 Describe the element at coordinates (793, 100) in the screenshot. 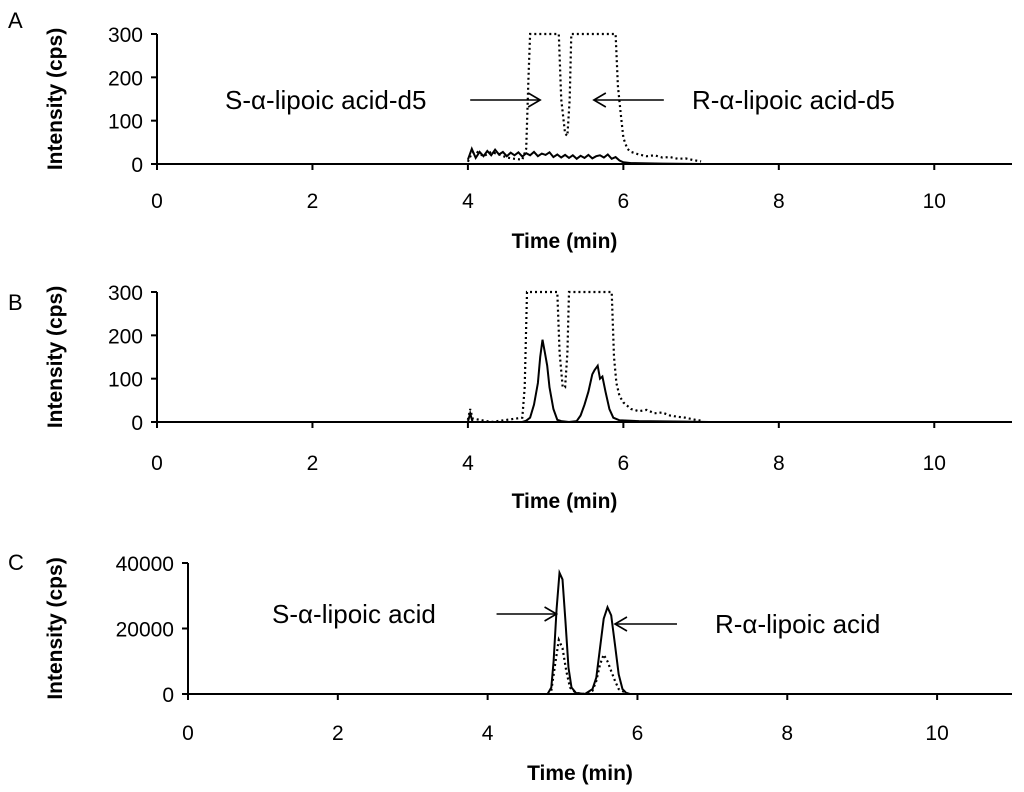

I see `annotation-label: R-α-lipoic acid-d5` at that location.